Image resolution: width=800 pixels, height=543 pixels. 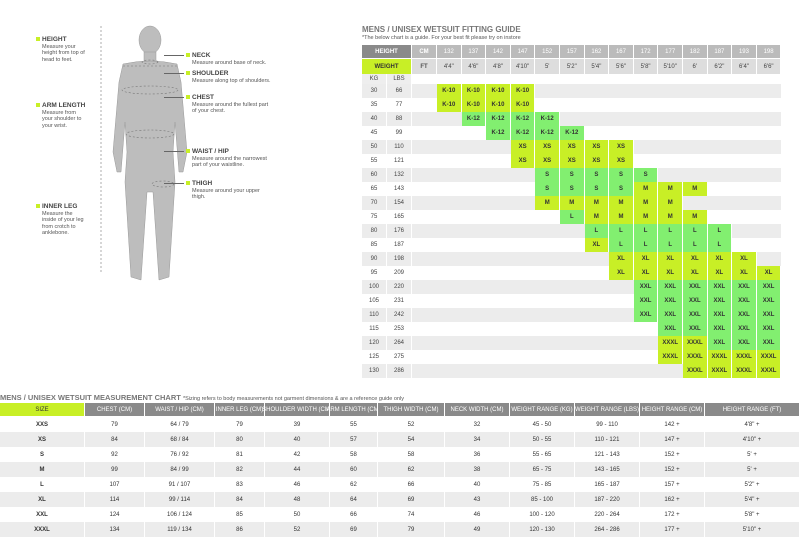 I want to click on ft-header: 4'8", so click(x=498, y=66).